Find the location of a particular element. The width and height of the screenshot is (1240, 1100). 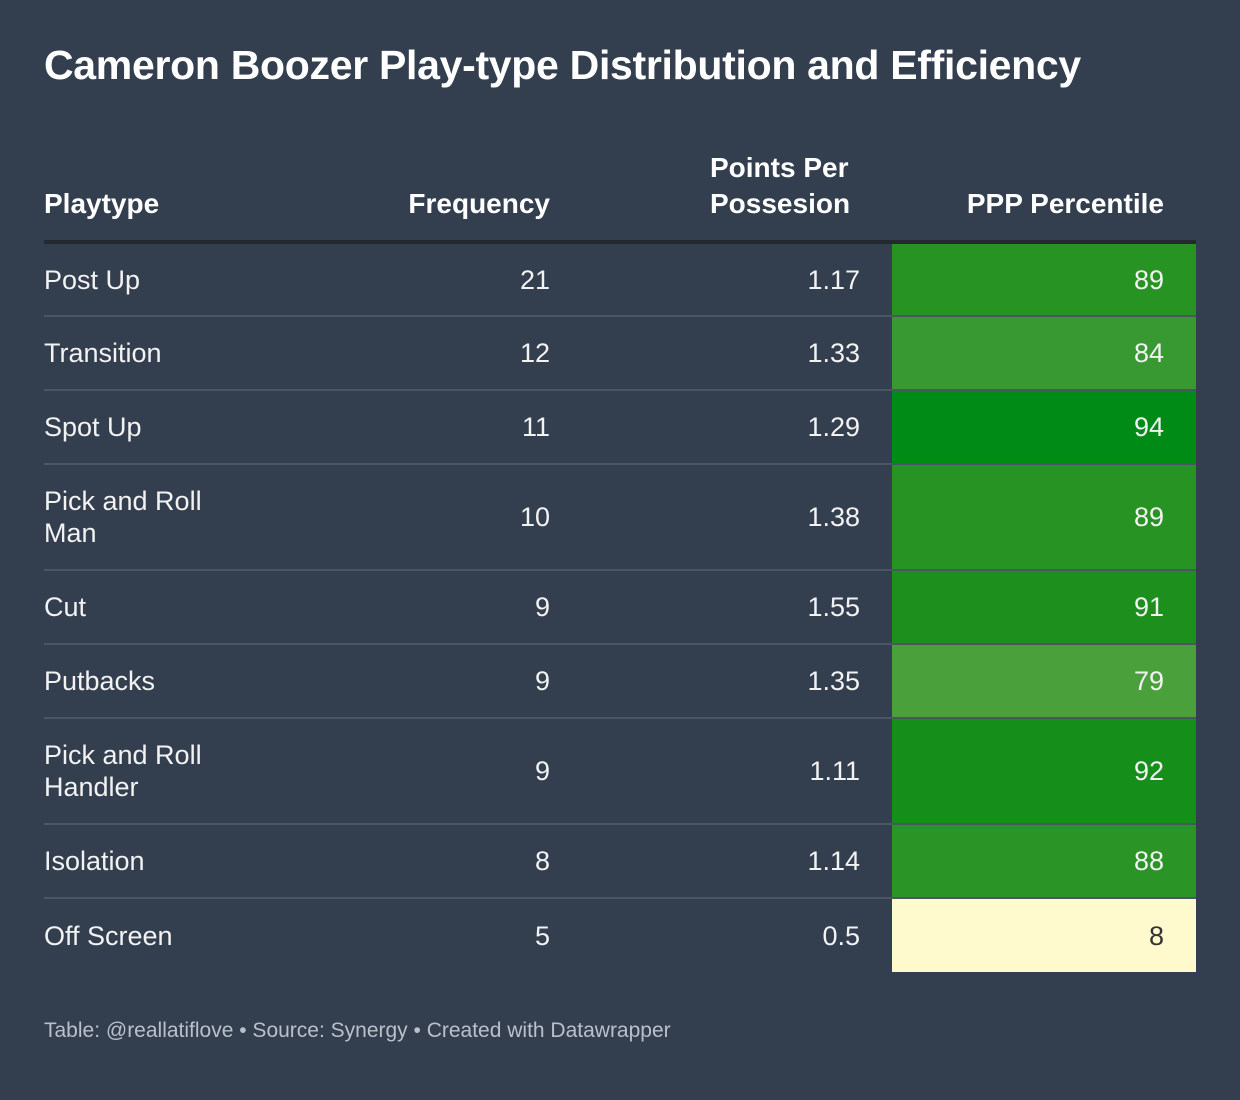

cell-playtype: Pick and Roll Handler is located at coordinates (149, 770).